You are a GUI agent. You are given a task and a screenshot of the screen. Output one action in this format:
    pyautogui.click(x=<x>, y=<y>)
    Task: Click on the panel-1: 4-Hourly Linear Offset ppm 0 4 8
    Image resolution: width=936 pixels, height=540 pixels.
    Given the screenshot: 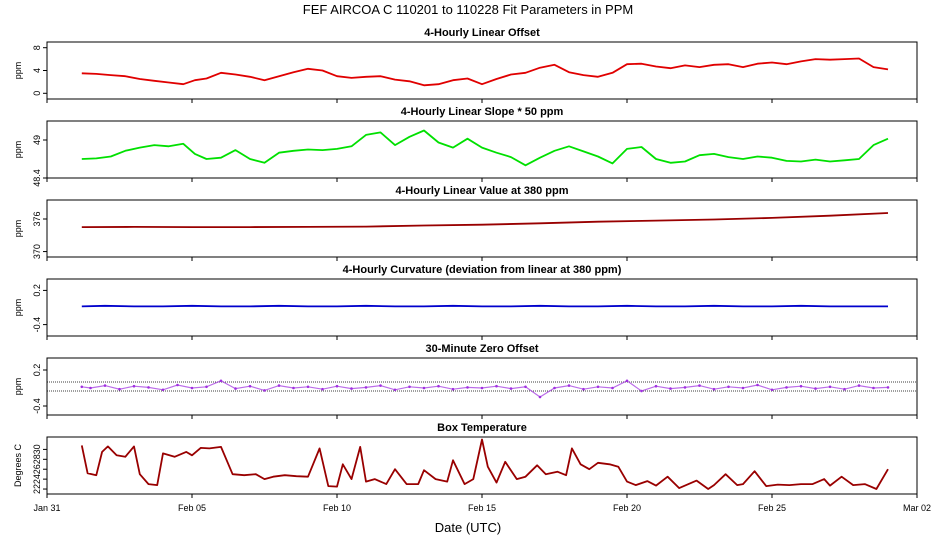 What is the action you would take?
    pyautogui.click(x=465, y=65)
    